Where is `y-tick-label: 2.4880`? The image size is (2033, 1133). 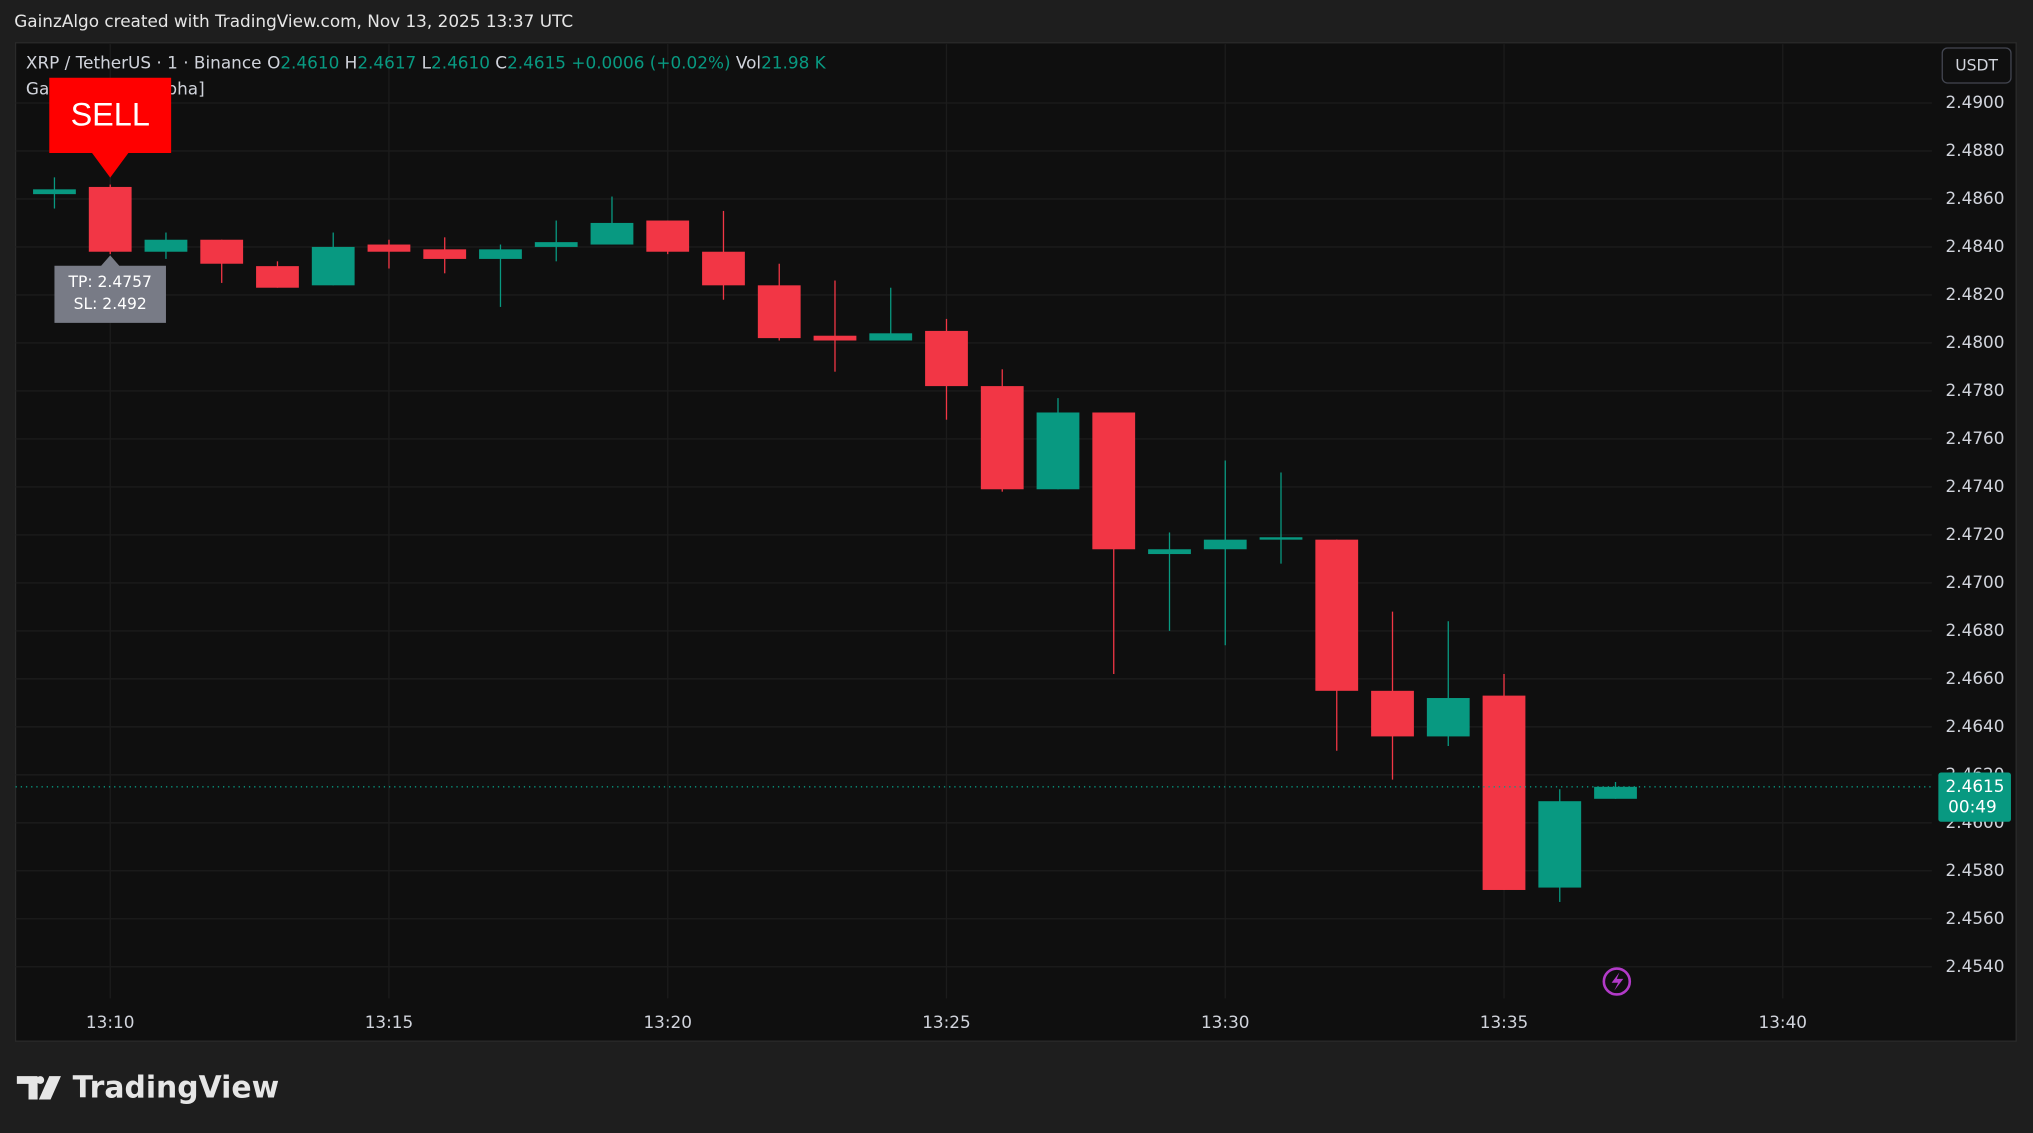
y-tick-label: 2.4880 is located at coordinates (1975, 150).